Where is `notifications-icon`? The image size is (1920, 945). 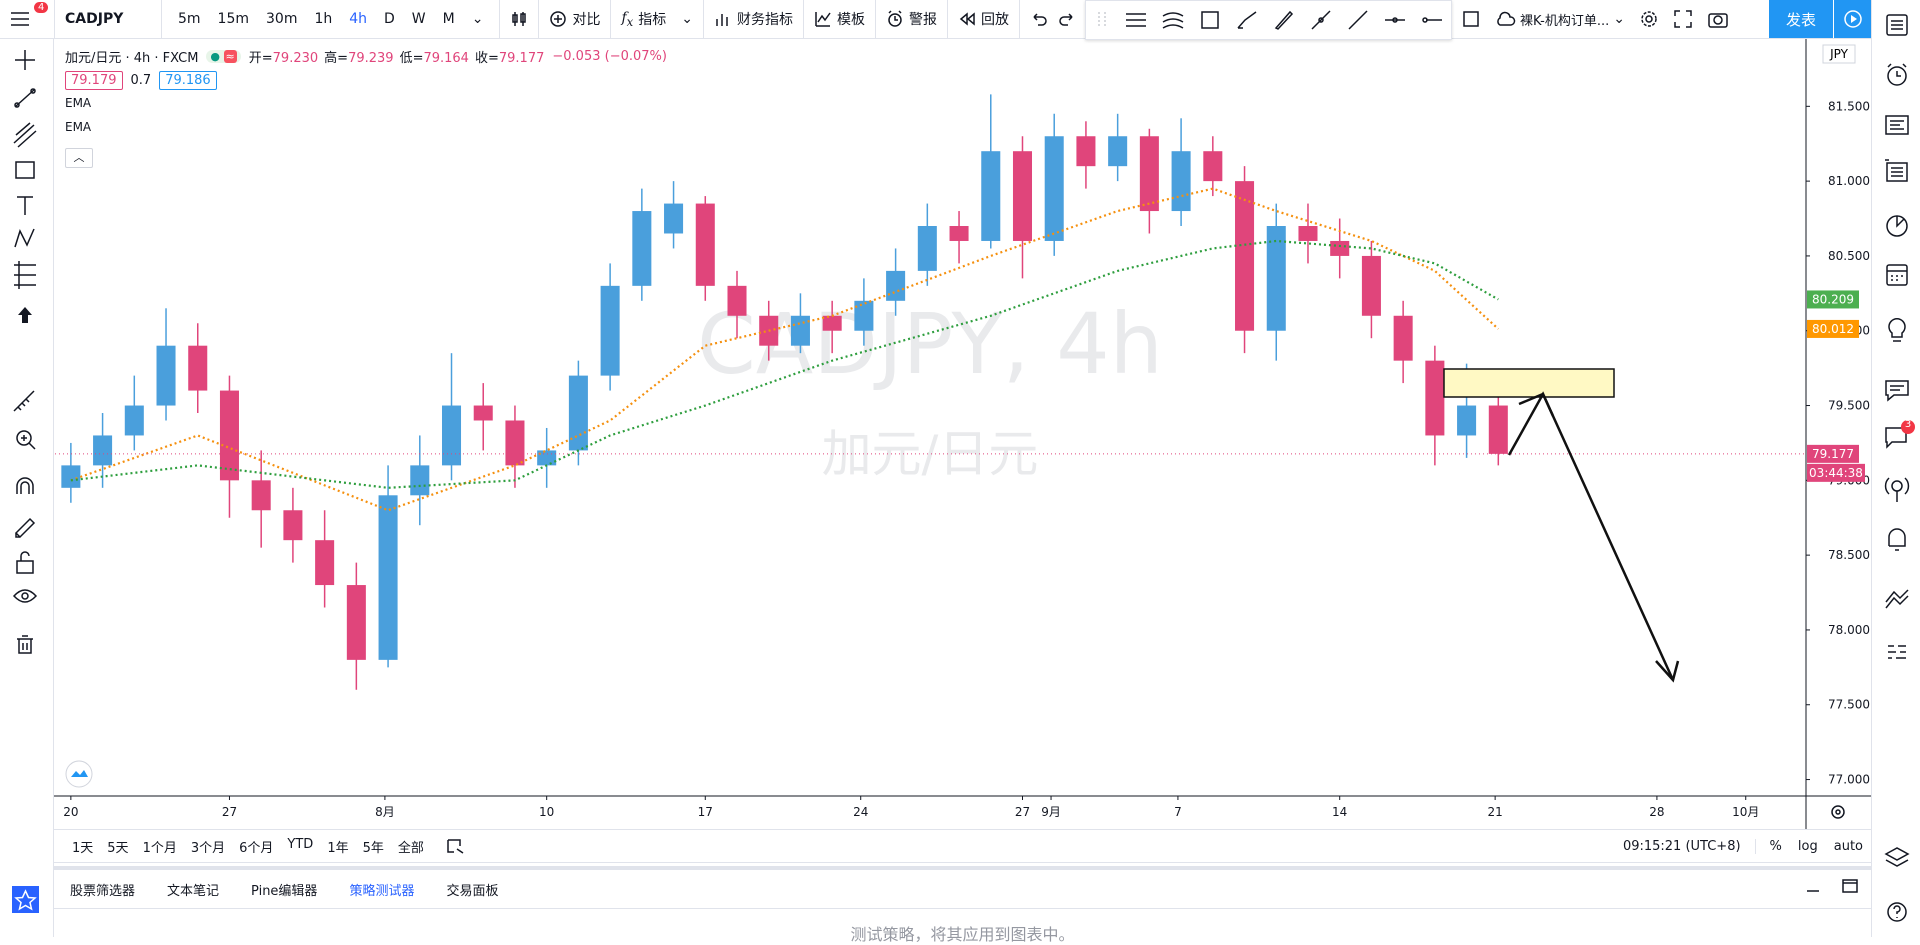 notifications-icon is located at coordinates (1897, 539).